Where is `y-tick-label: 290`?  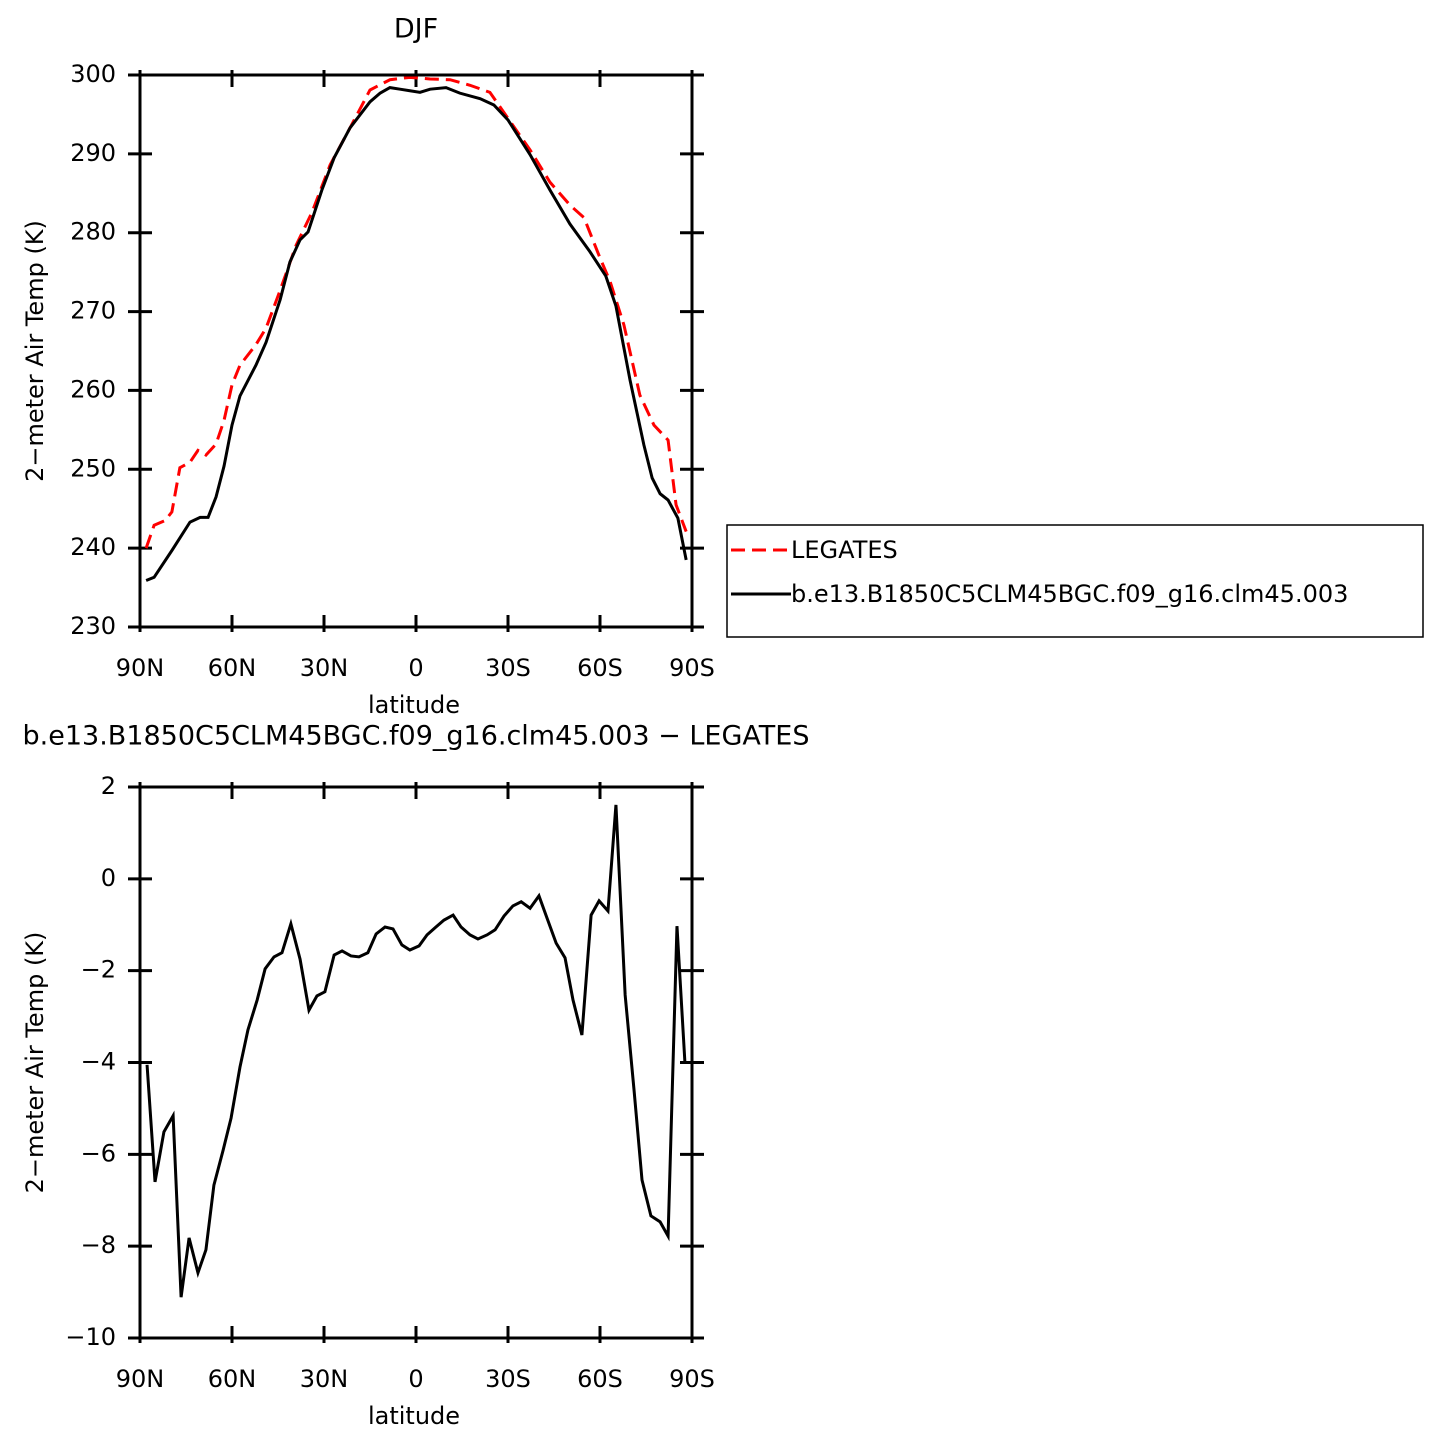 y-tick-label: 290 is located at coordinates (93, 153).